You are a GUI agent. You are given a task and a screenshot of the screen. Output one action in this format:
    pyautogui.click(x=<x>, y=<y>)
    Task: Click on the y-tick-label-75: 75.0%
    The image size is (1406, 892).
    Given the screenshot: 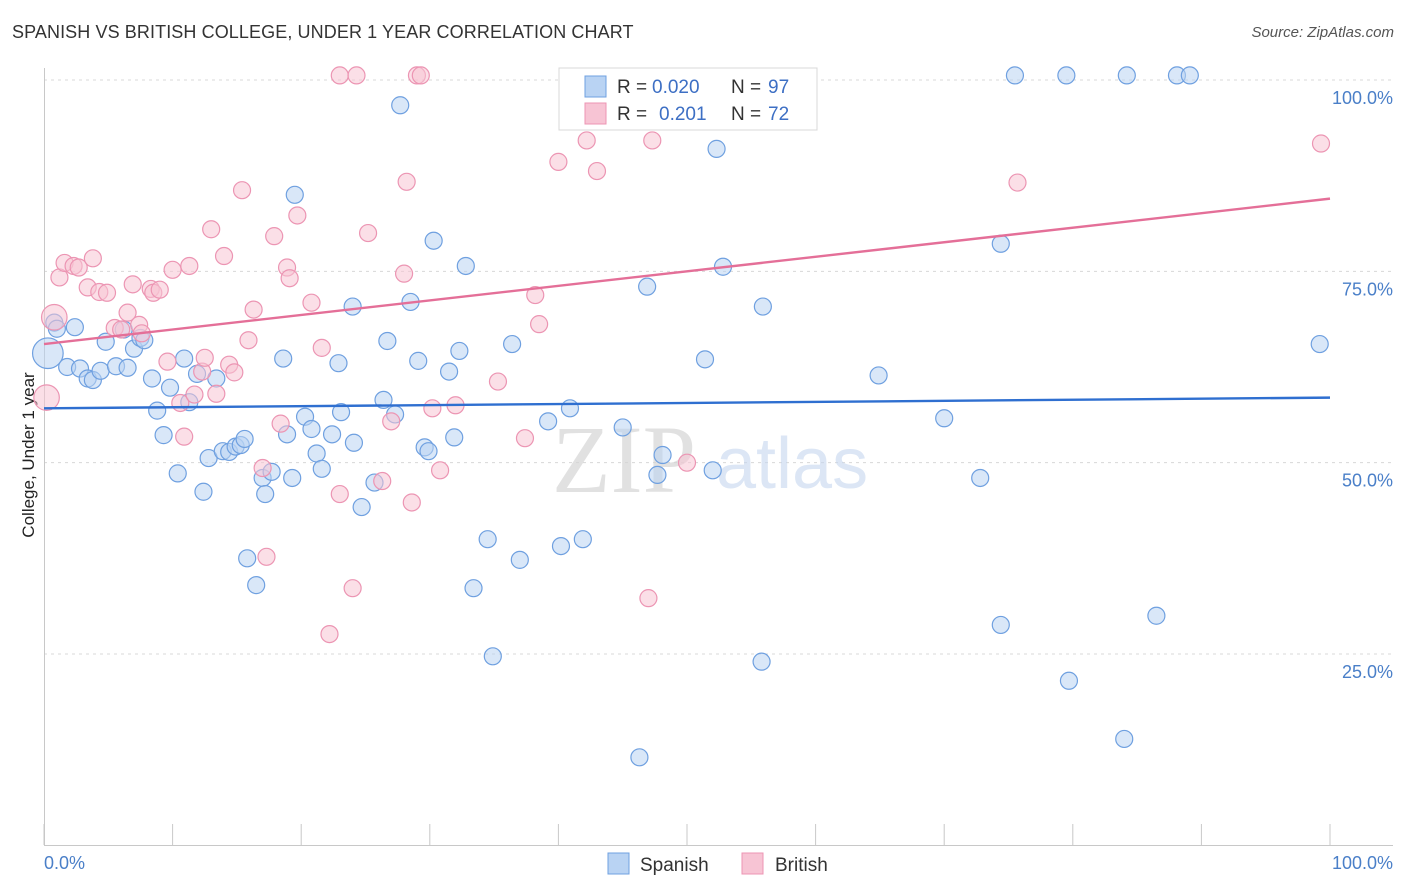 What is the action you would take?
    pyautogui.click(x=1367, y=289)
    